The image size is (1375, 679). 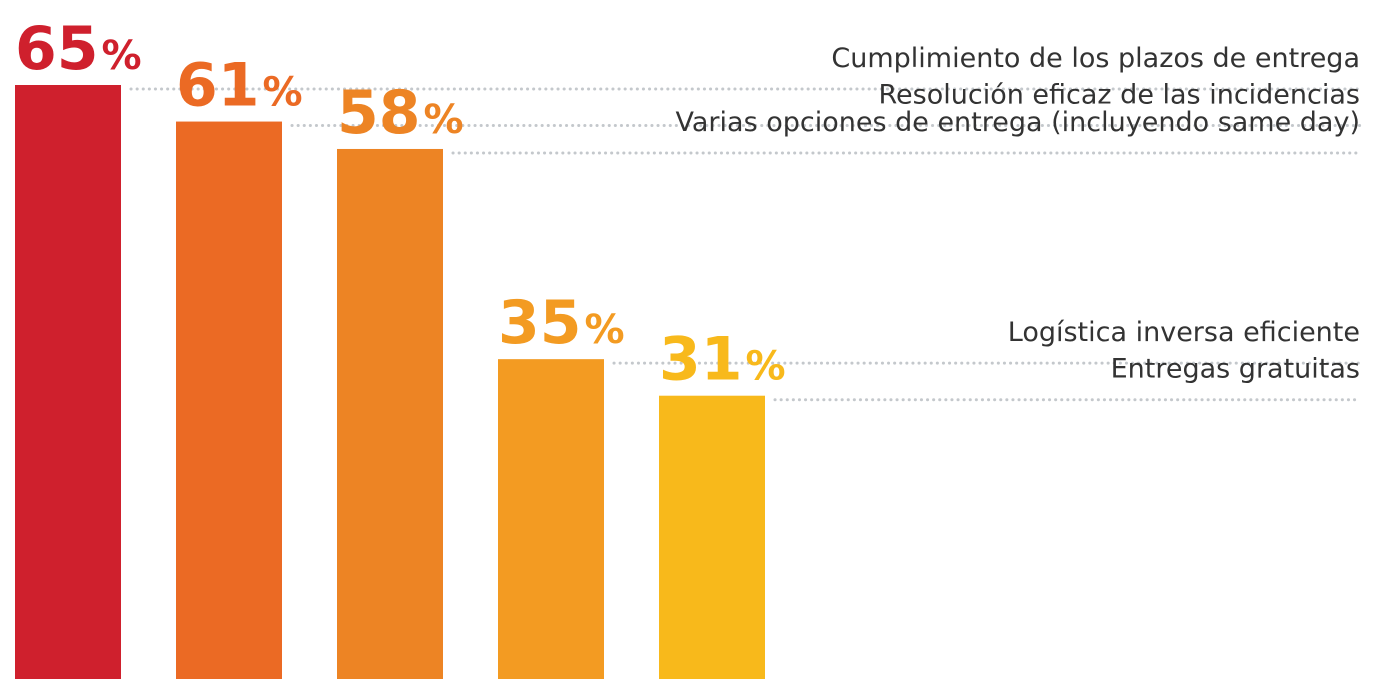 I want to click on value-label: 35%, so click(x=561, y=323).